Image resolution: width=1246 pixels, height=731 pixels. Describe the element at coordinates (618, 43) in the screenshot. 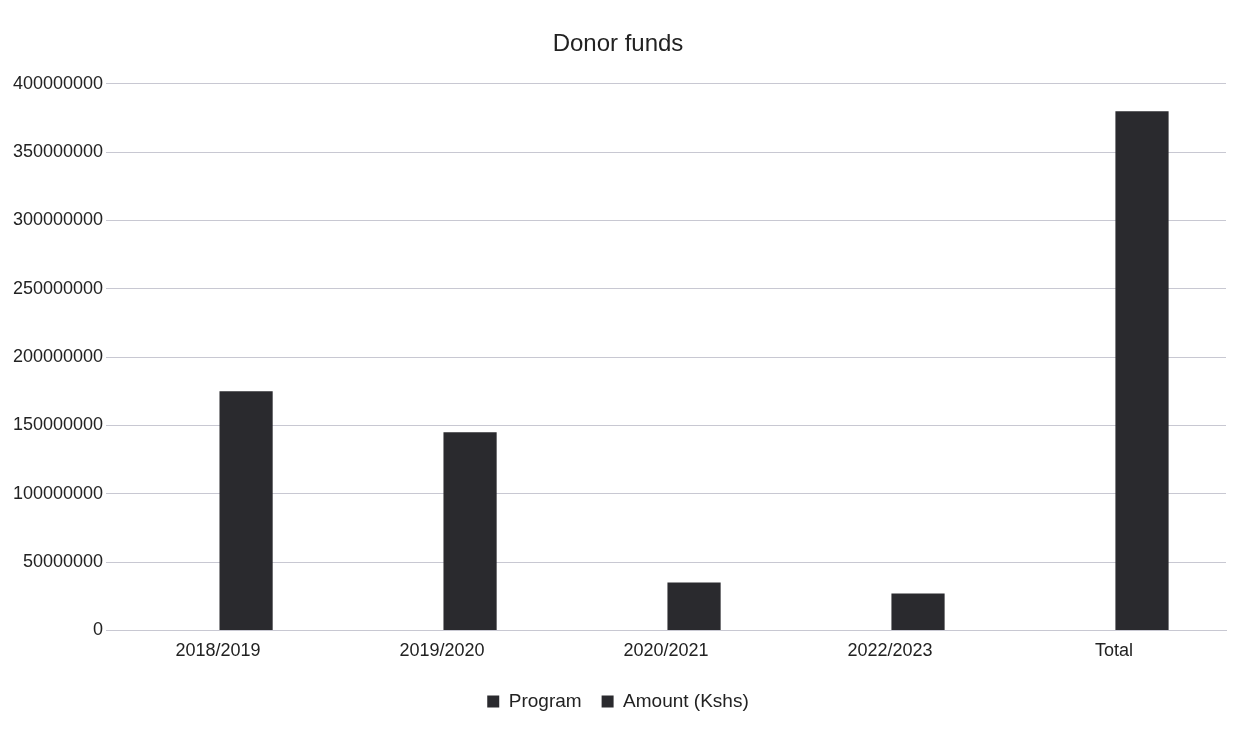

I see `chart-title: Donor funds` at that location.